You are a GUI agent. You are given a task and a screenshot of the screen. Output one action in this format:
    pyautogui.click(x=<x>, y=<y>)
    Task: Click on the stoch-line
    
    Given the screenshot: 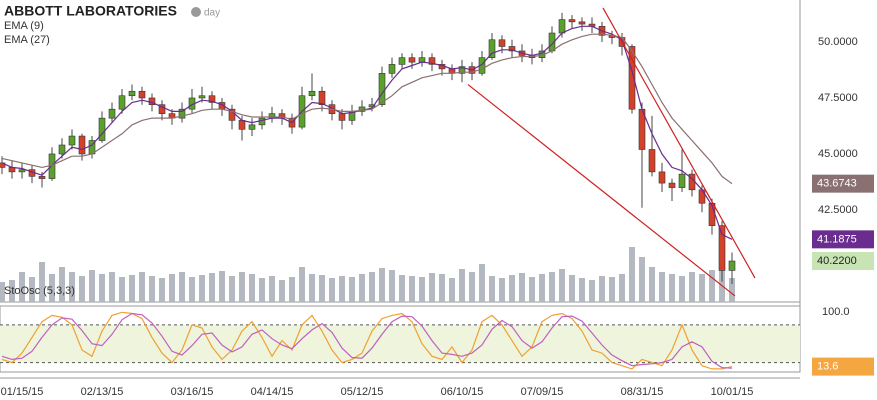 What is the action you would take?
    pyautogui.click(x=367, y=340)
    